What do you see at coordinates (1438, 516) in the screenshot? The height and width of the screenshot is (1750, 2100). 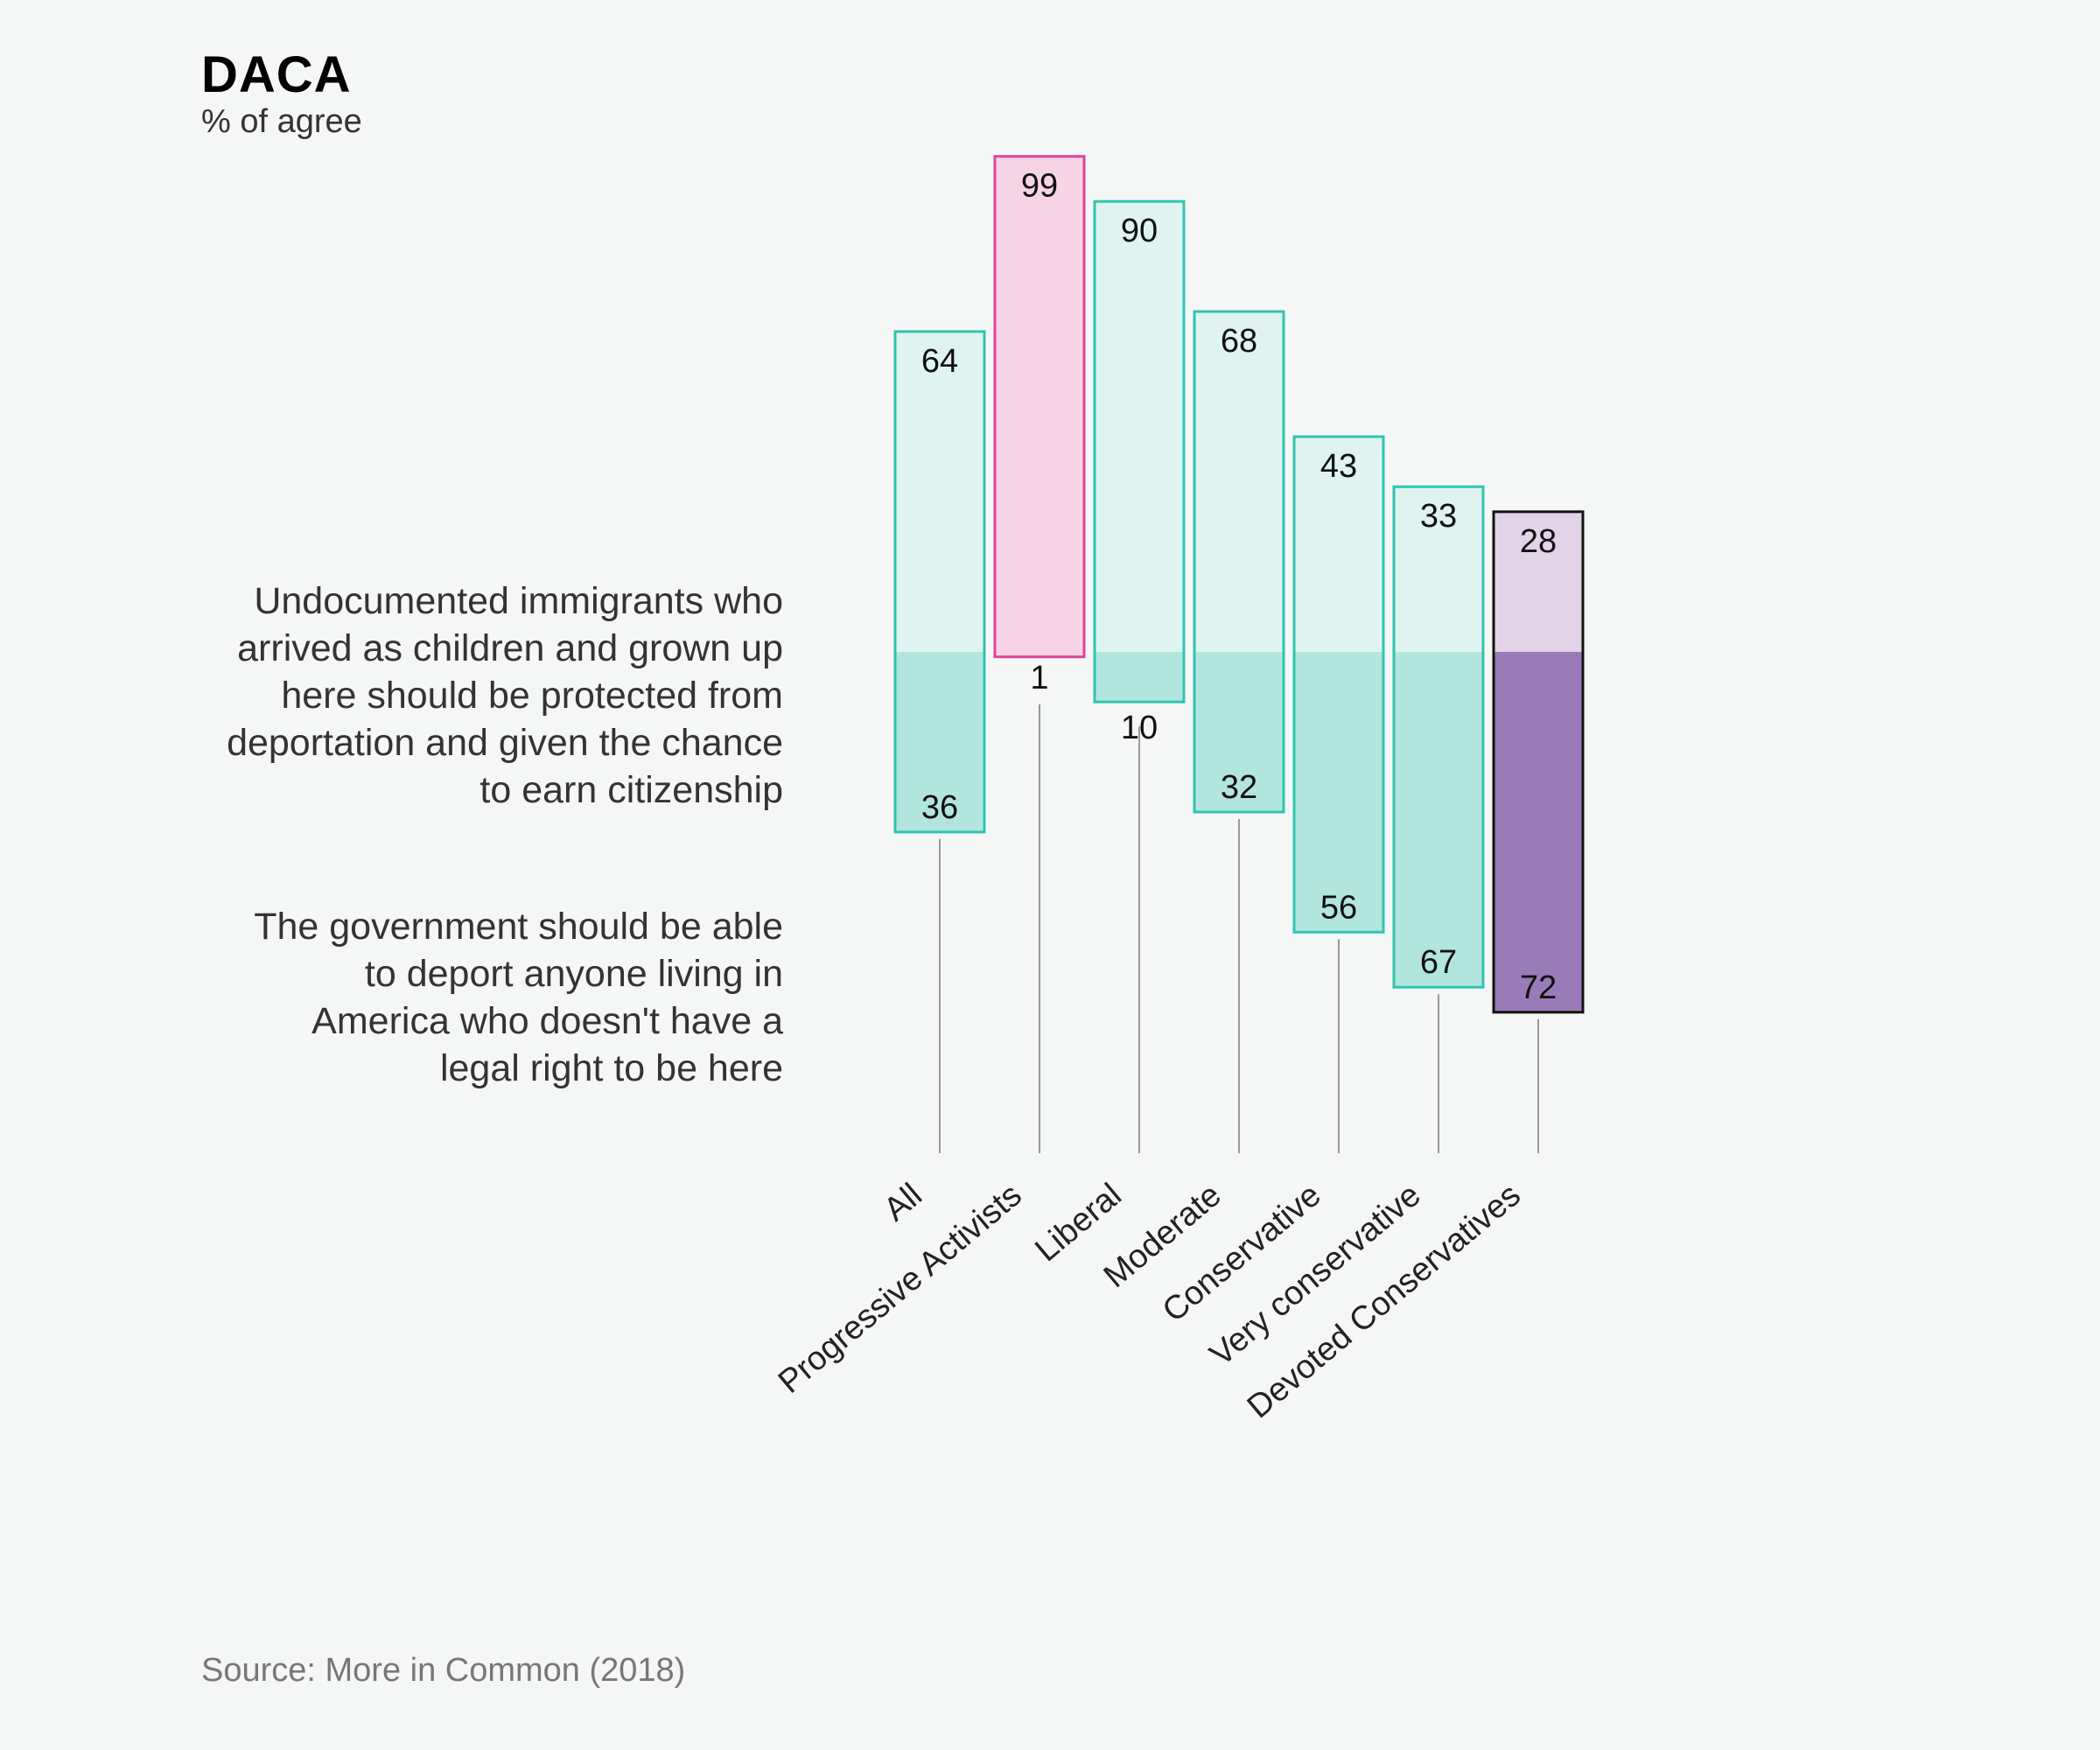 I see `label-agree-very-conservative: 33` at bounding box center [1438, 516].